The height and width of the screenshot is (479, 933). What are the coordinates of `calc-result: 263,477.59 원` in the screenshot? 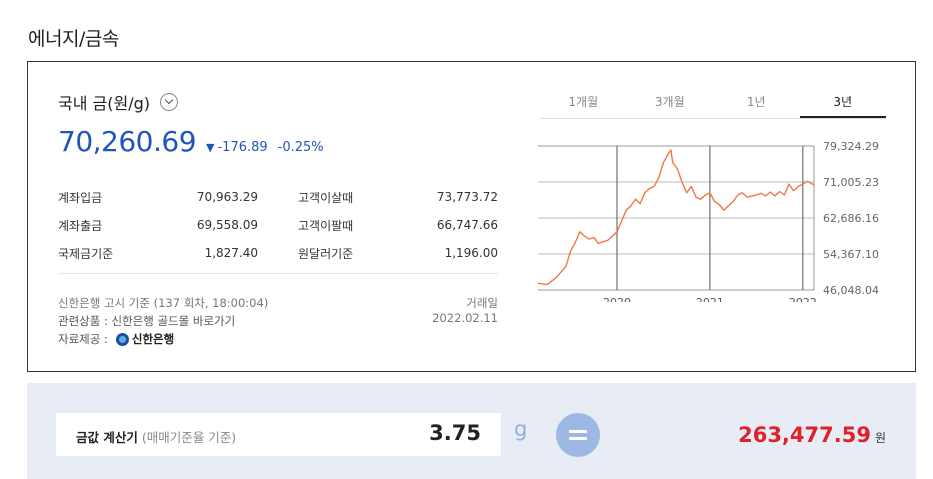 It's located at (812, 435).